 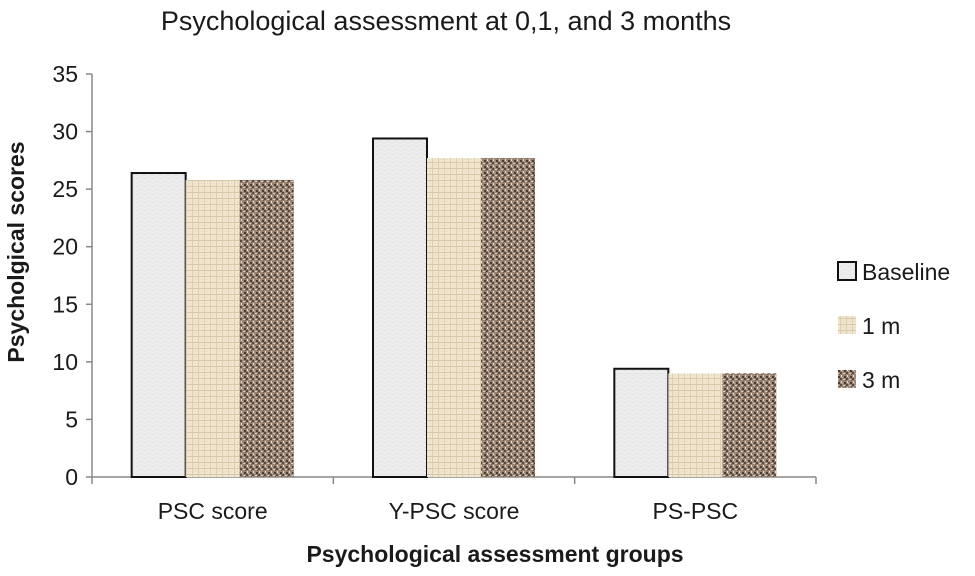 I want to click on legend-swatch-one, so click(x=847, y=325).